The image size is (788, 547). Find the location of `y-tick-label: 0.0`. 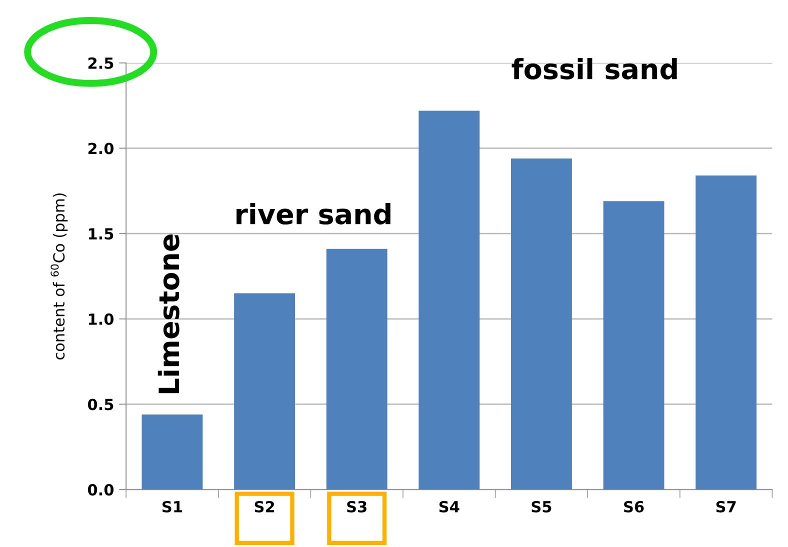

y-tick-label: 0.0 is located at coordinates (101, 490).